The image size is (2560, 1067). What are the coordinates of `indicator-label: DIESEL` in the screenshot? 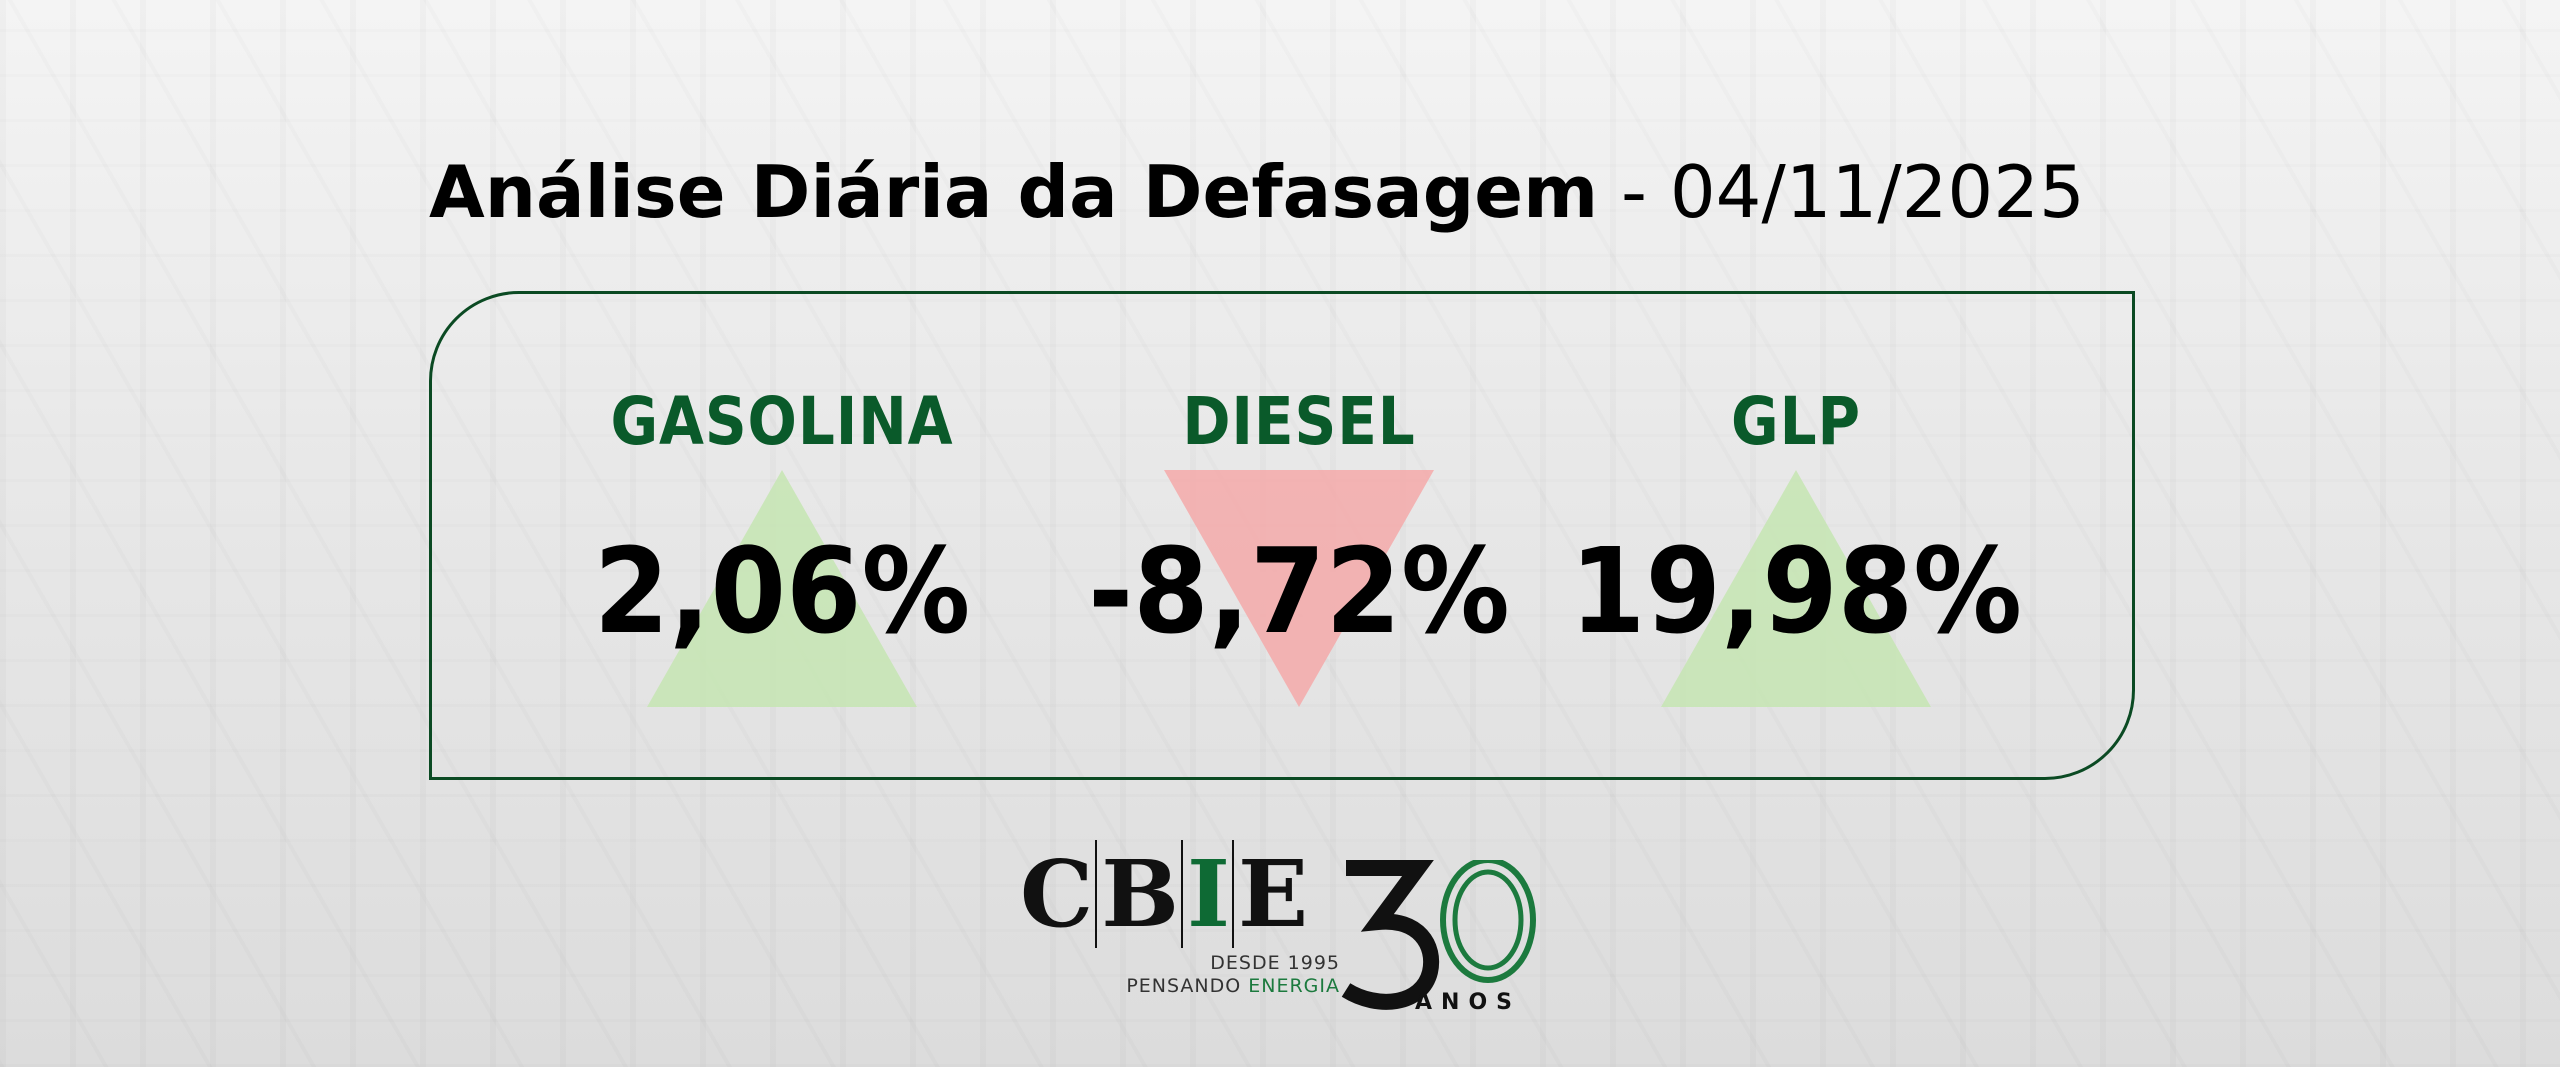 It's located at (1299, 421).